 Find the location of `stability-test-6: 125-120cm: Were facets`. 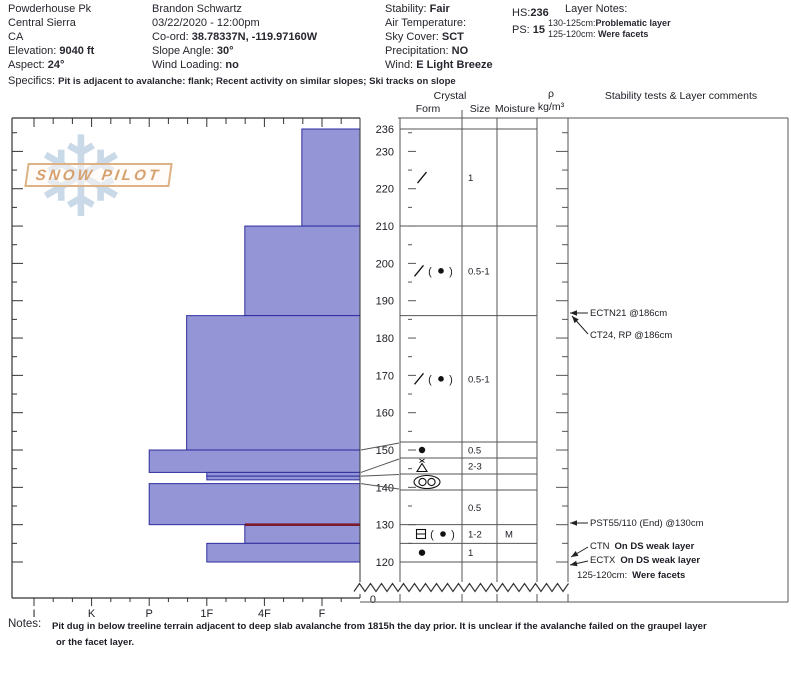

stability-test-6: 125-120cm: Were facets is located at coordinates (631, 575).